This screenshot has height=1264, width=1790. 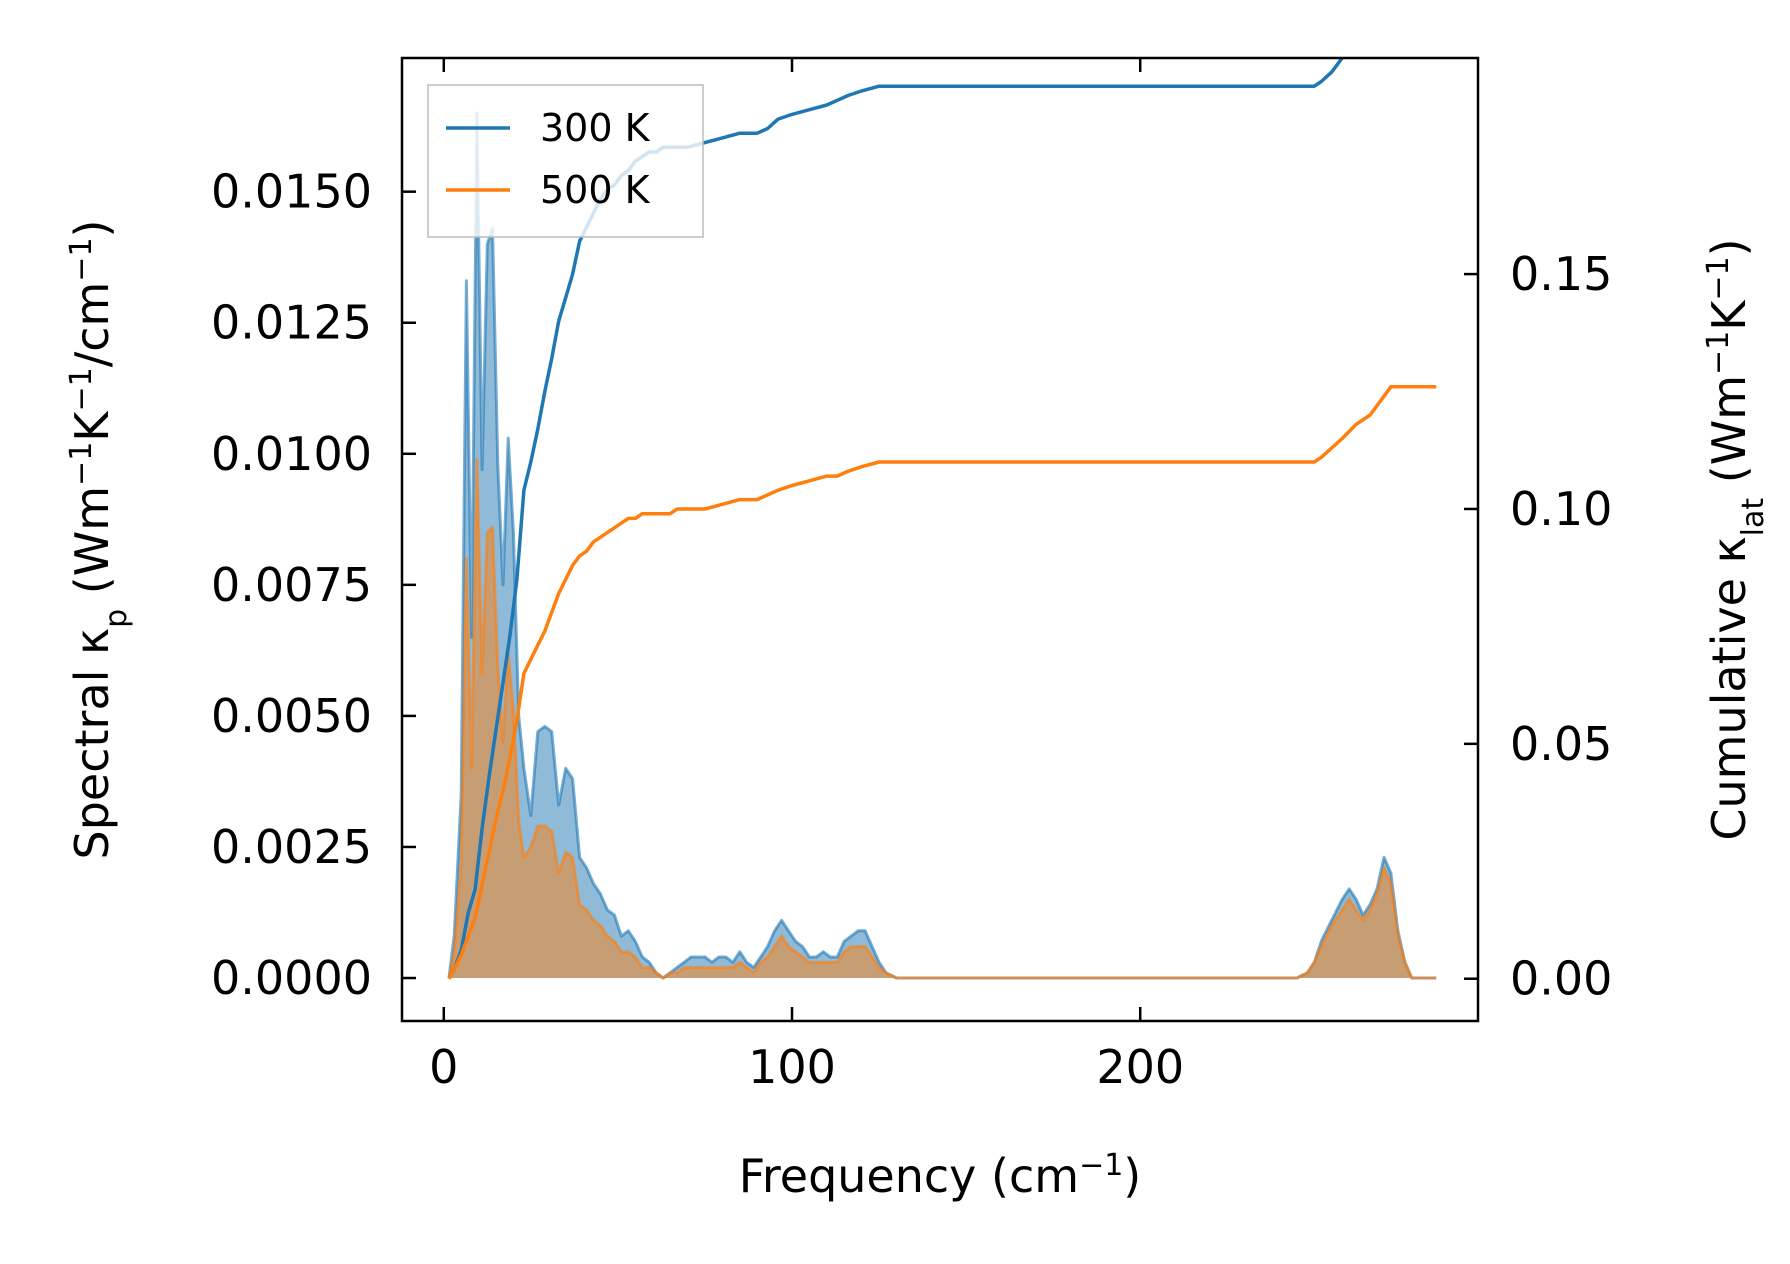 I want to click on y-left-tick-label: 0.0000, so click(x=291, y=978).